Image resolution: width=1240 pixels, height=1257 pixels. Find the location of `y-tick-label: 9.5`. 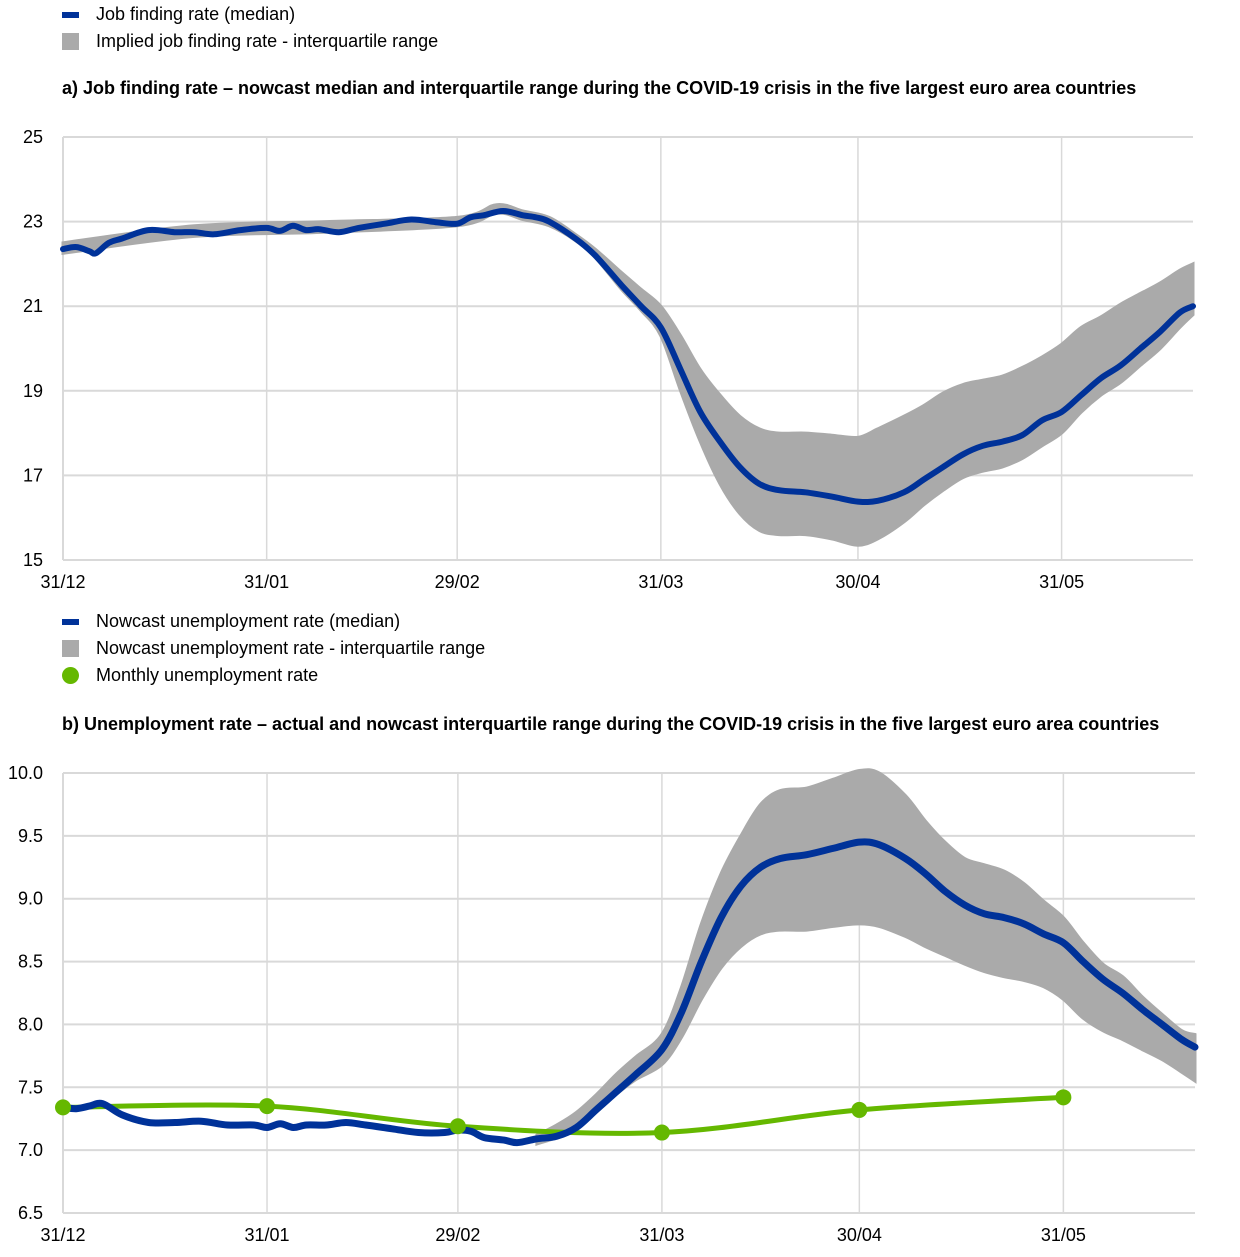

y-tick-label: 9.5 is located at coordinates (30, 836).